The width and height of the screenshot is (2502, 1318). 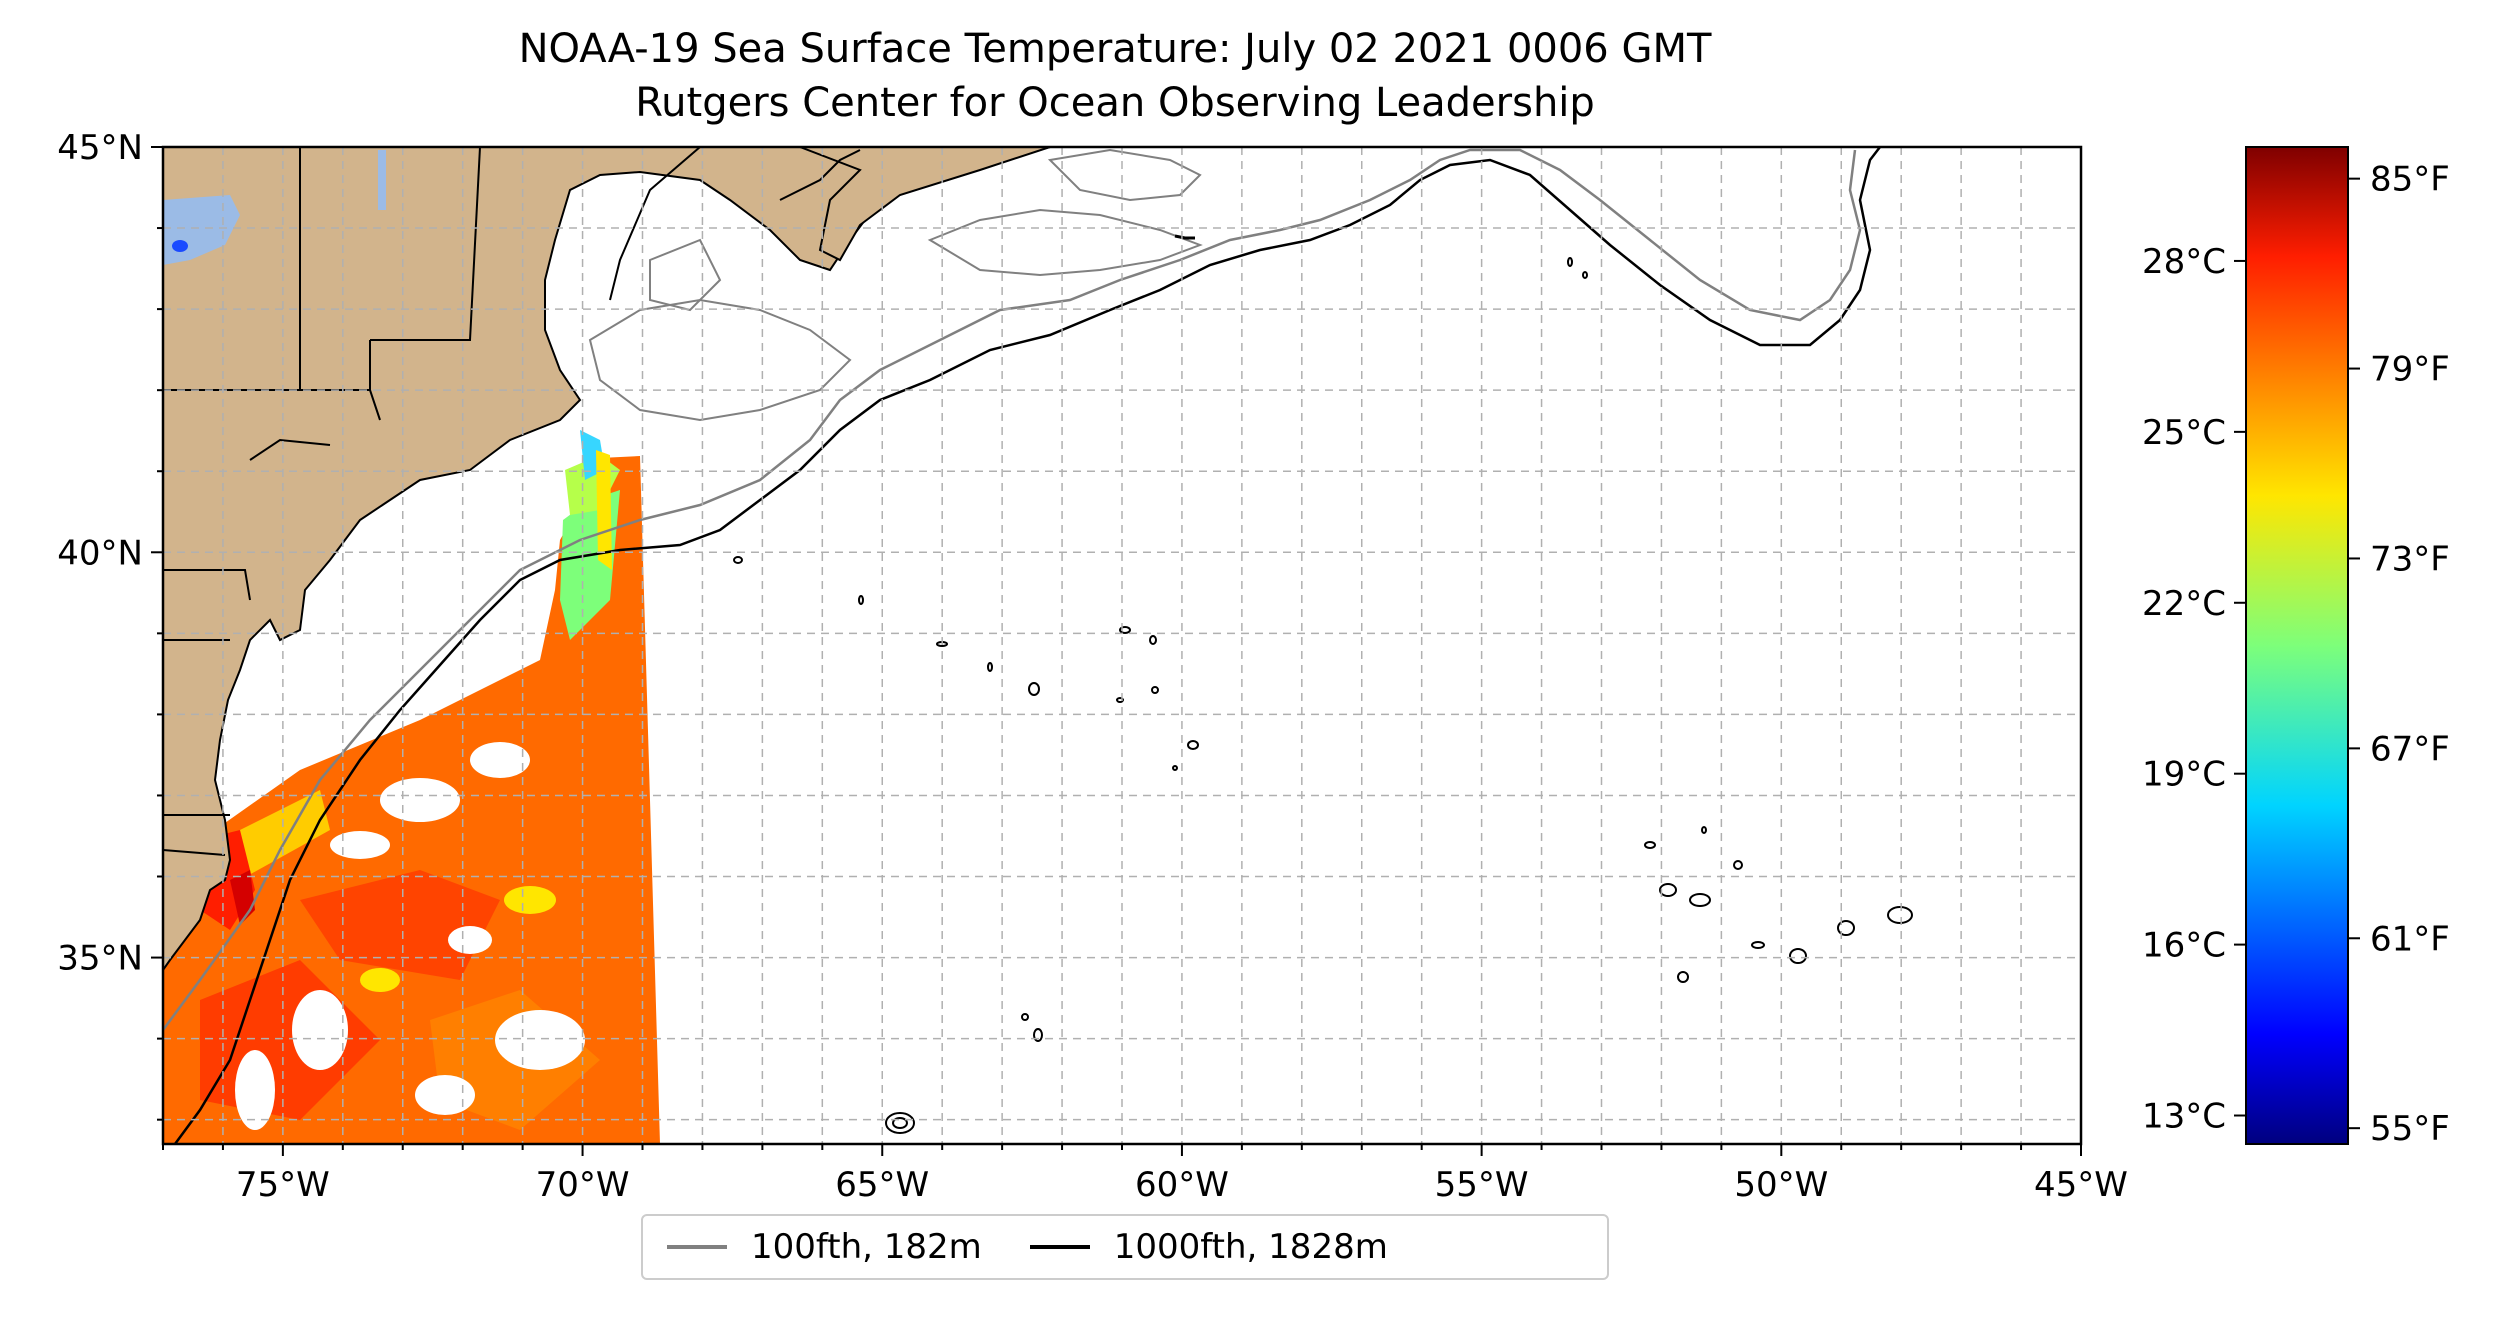 What do you see at coordinates (1482, 1185) in the screenshot?
I see `x-tick-label: 55°W` at bounding box center [1482, 1185].